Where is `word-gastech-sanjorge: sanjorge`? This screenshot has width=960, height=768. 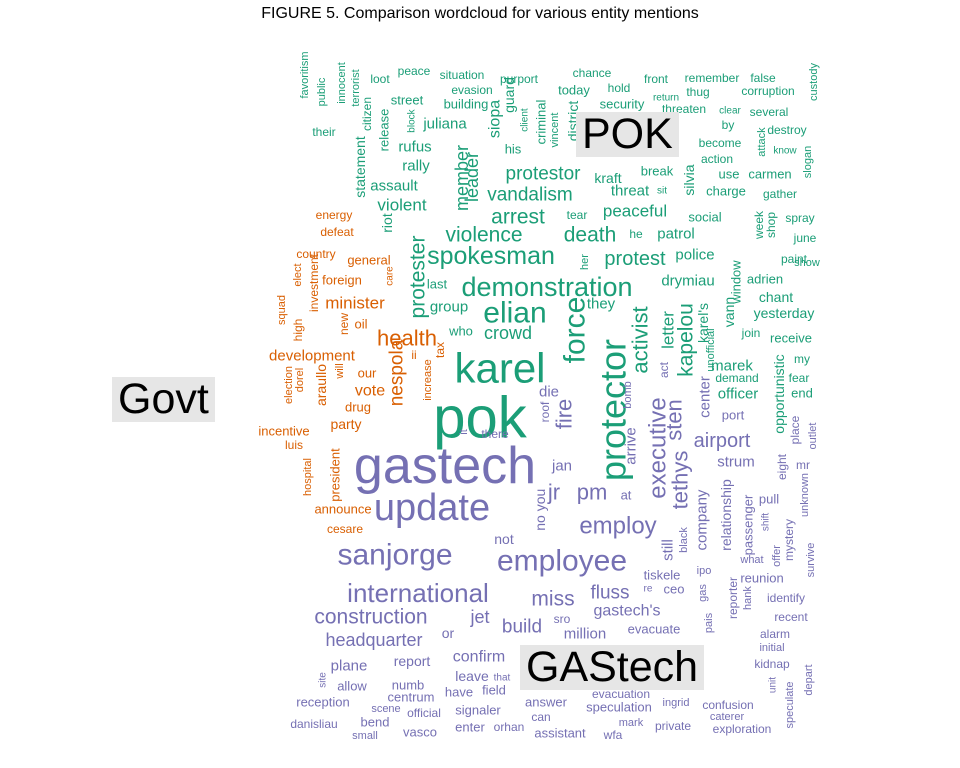
word-gastech-sanjorge: sanjorge is located at coordinates (394, 555).